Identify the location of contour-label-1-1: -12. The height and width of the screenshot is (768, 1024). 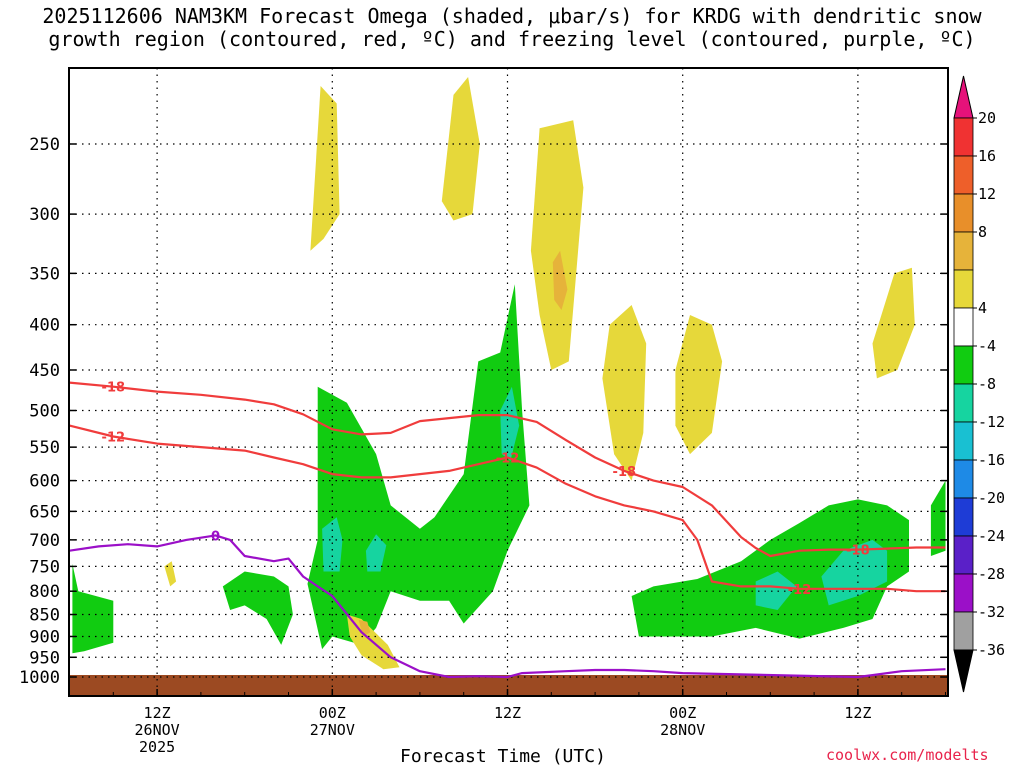
(508, 458).